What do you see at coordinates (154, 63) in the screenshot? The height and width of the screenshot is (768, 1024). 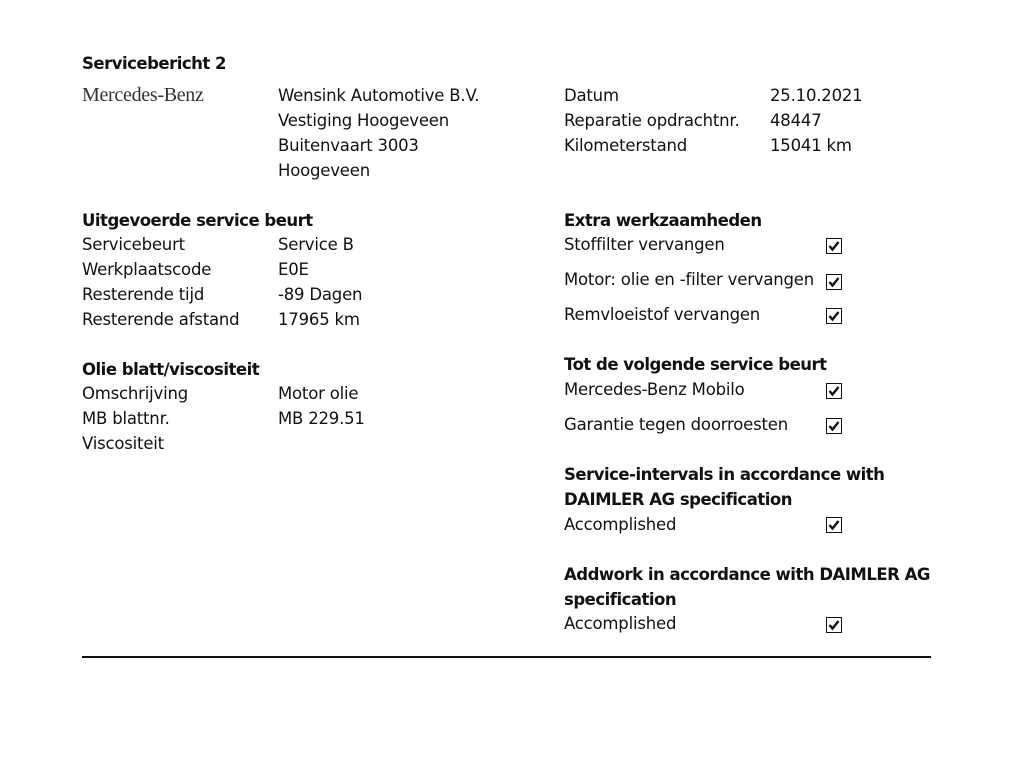 I see `page-title: Servicebericht 2` at bounding box center [154, 63].